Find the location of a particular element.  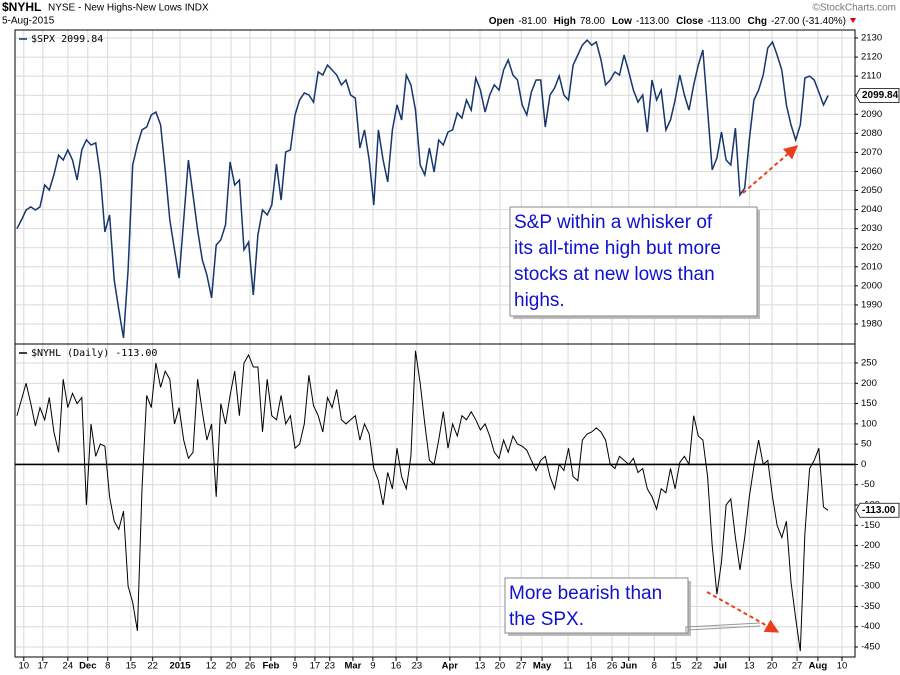

description: NYSE - New Highs-New Lows INDX is located at coordinates (128, 8).